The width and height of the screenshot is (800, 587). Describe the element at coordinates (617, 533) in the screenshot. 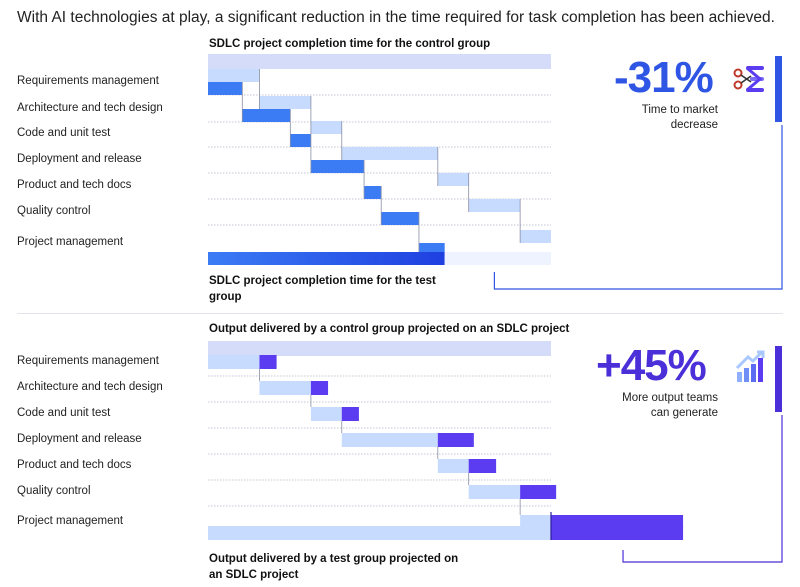

I see `total-bar-extra` at that location.